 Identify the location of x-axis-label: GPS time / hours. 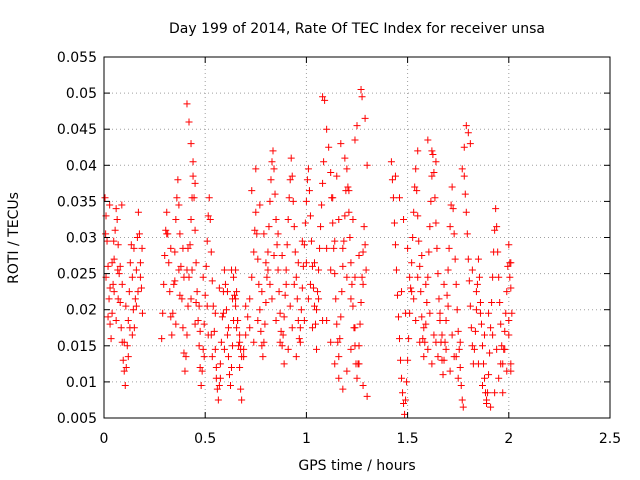
(356, 466).